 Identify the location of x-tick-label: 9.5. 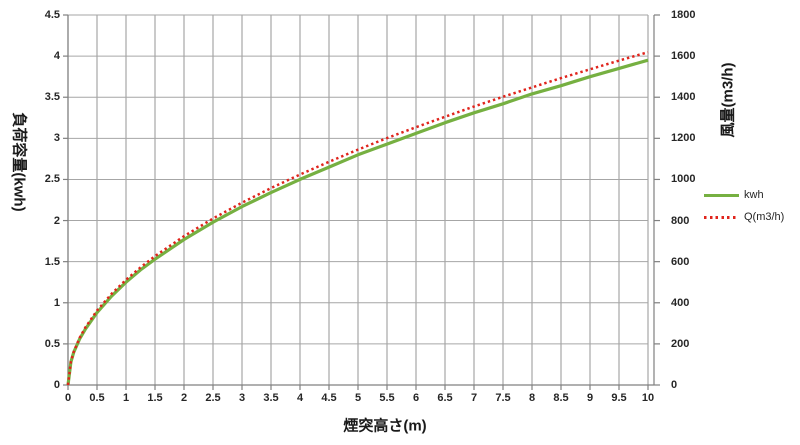
(619, 398).